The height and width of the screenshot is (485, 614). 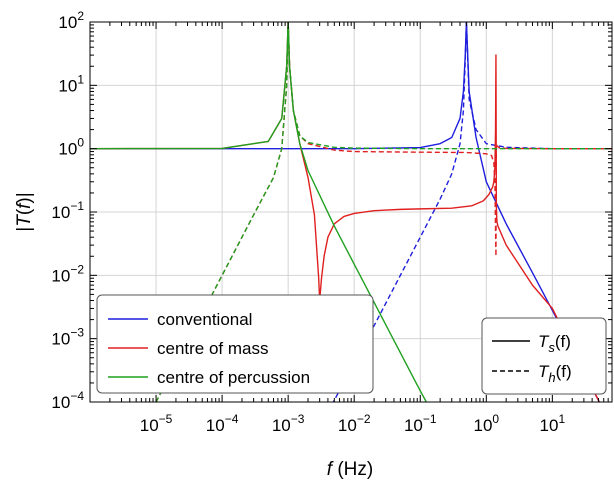 I want to click on legend-styles-box, so click(x=544, y=356).